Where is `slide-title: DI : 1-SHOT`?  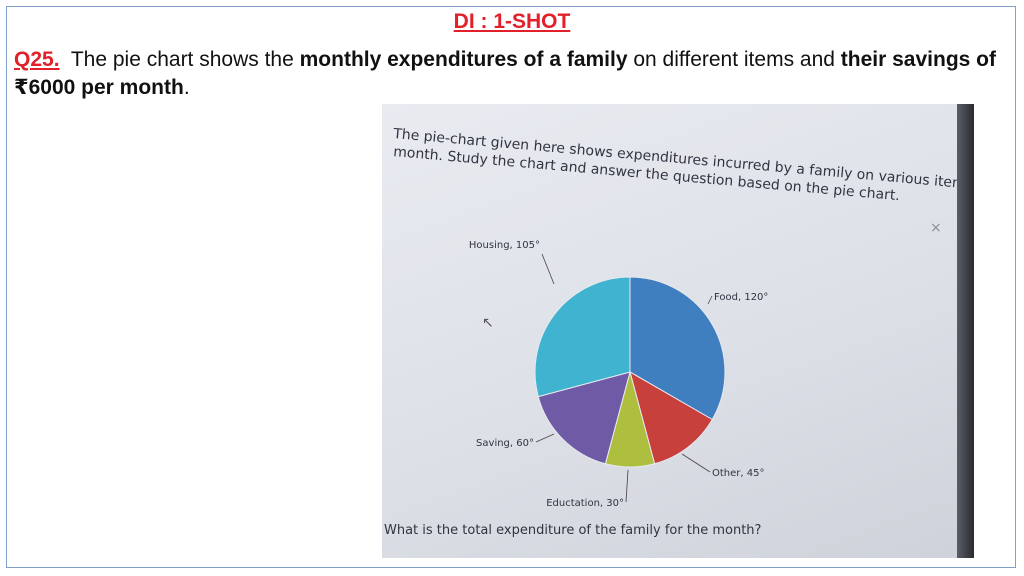
slide-title: DI : 1-SHOT is located at coordinates (512, 22).